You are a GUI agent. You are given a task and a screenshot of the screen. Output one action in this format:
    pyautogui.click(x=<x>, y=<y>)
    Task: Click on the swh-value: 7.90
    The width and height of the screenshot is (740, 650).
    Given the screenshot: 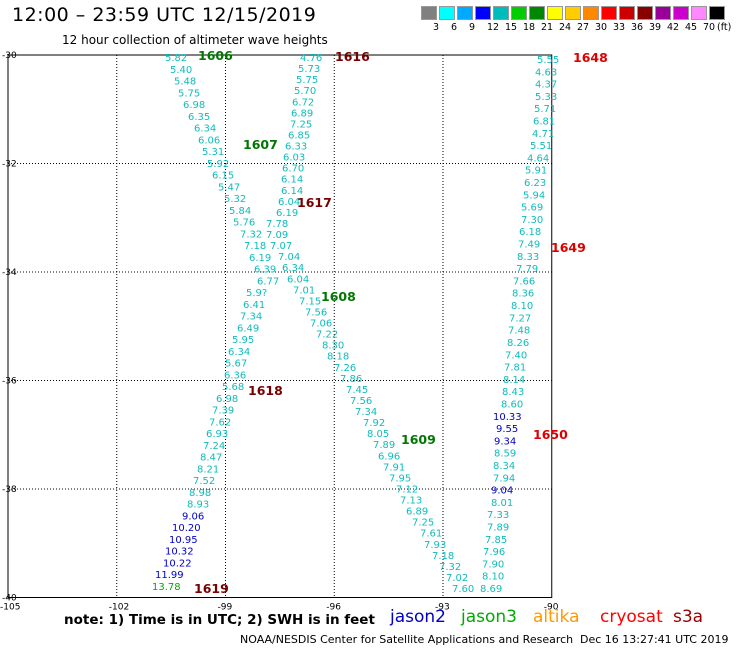 What is the action you would take?
    pyautogui.click(x=493, y=564)
    